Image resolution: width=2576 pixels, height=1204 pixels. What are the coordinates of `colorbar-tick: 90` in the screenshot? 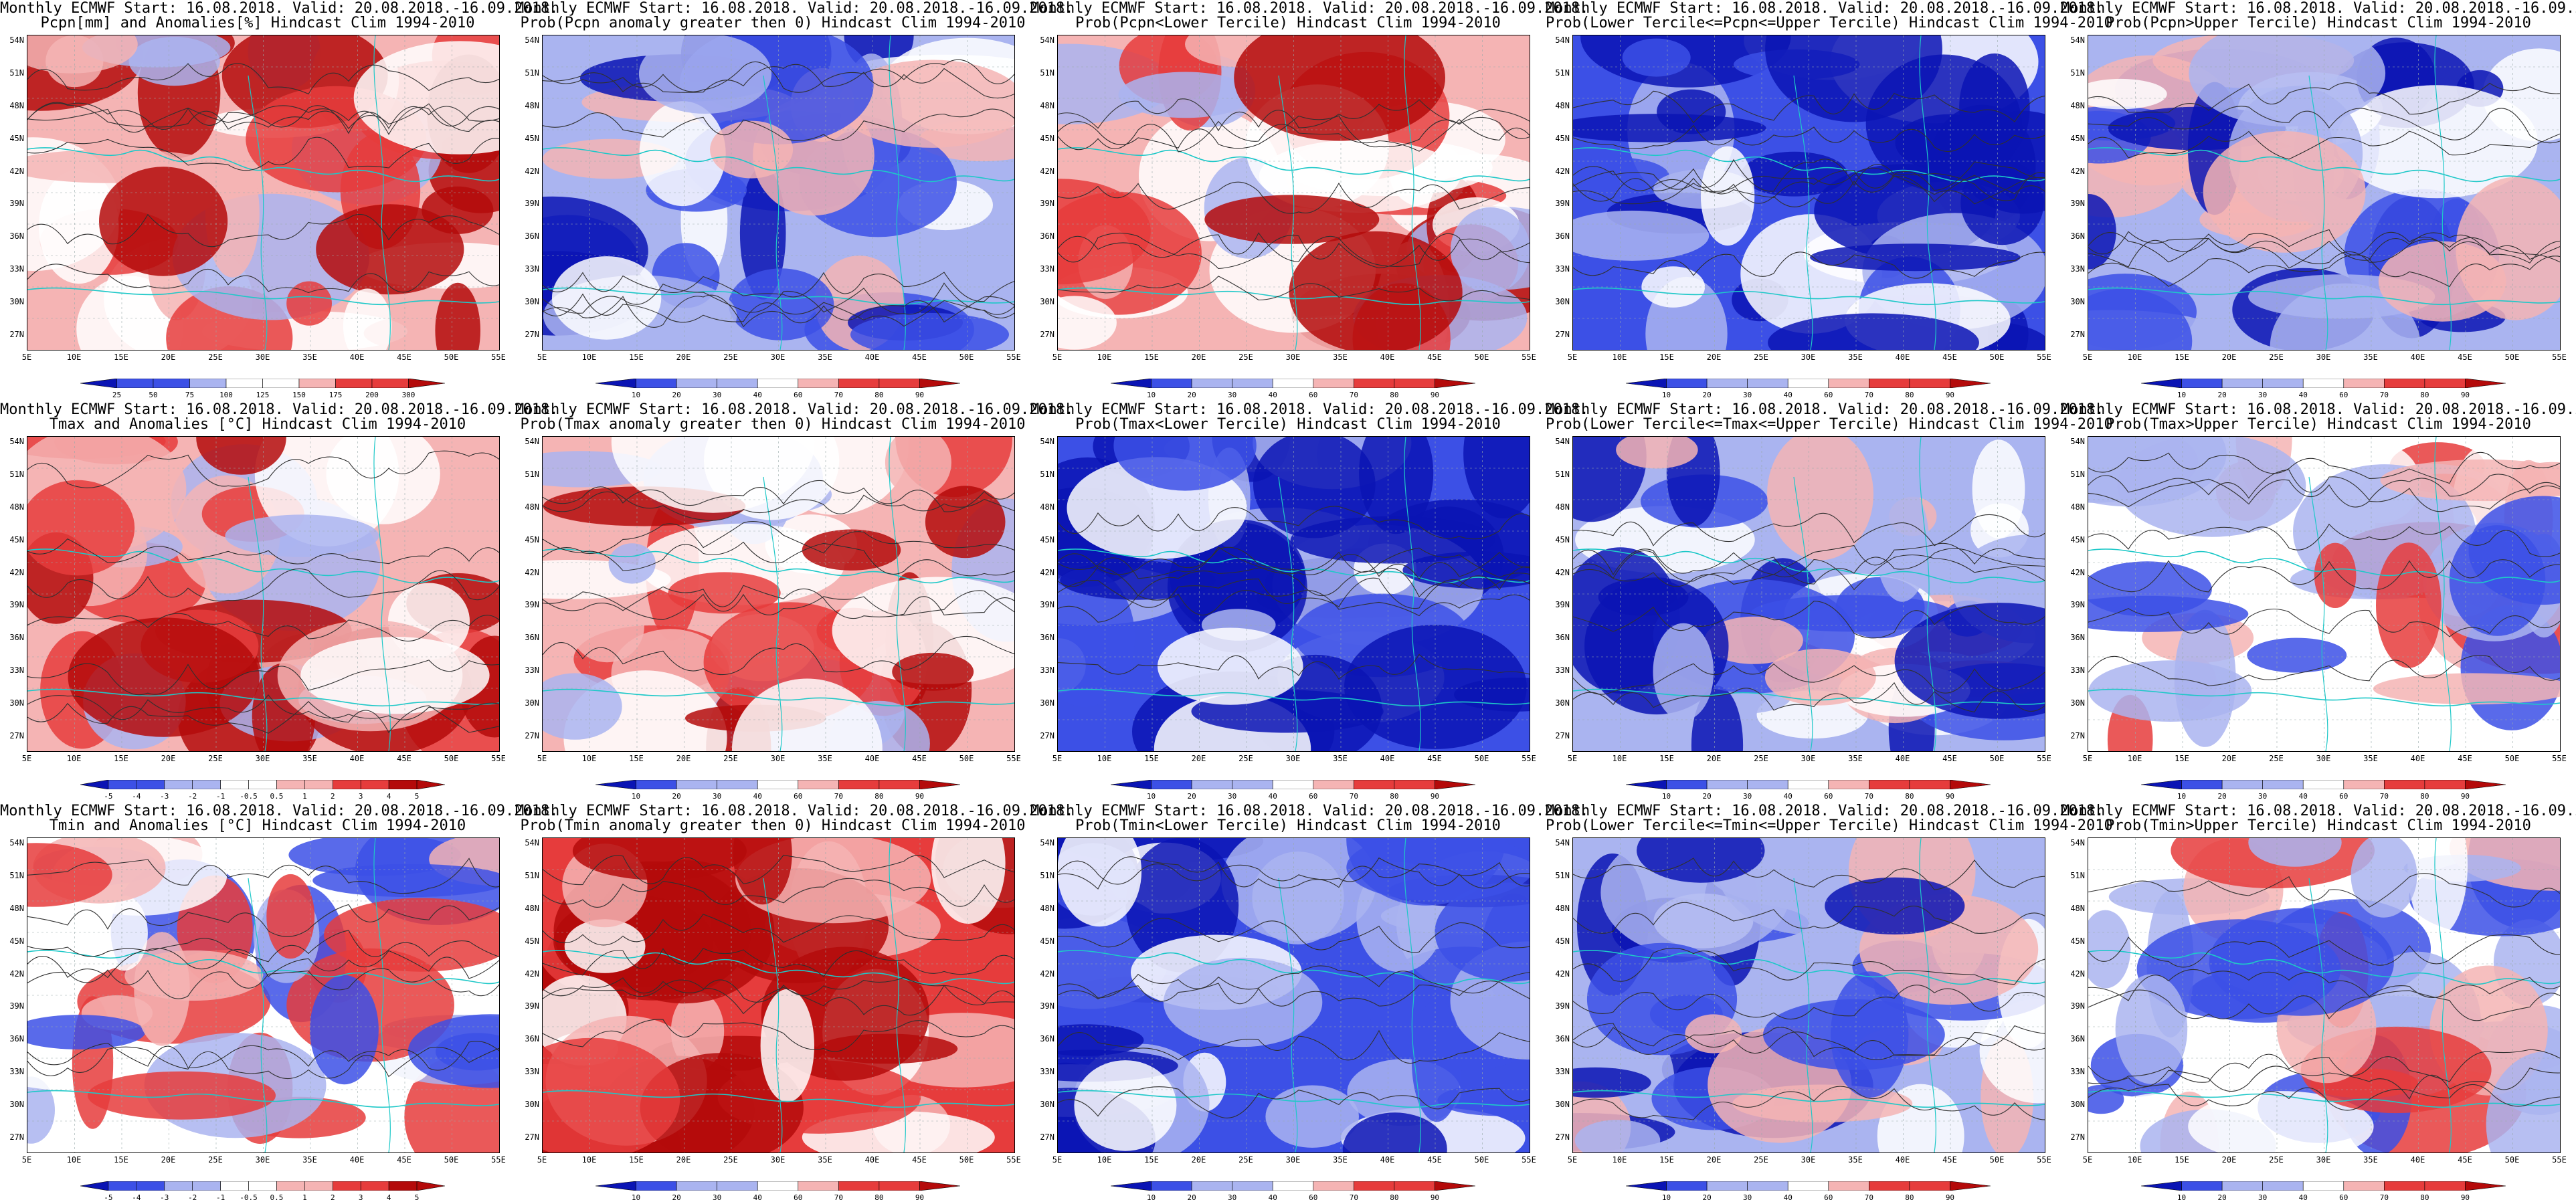 It's located at (1435, 395).